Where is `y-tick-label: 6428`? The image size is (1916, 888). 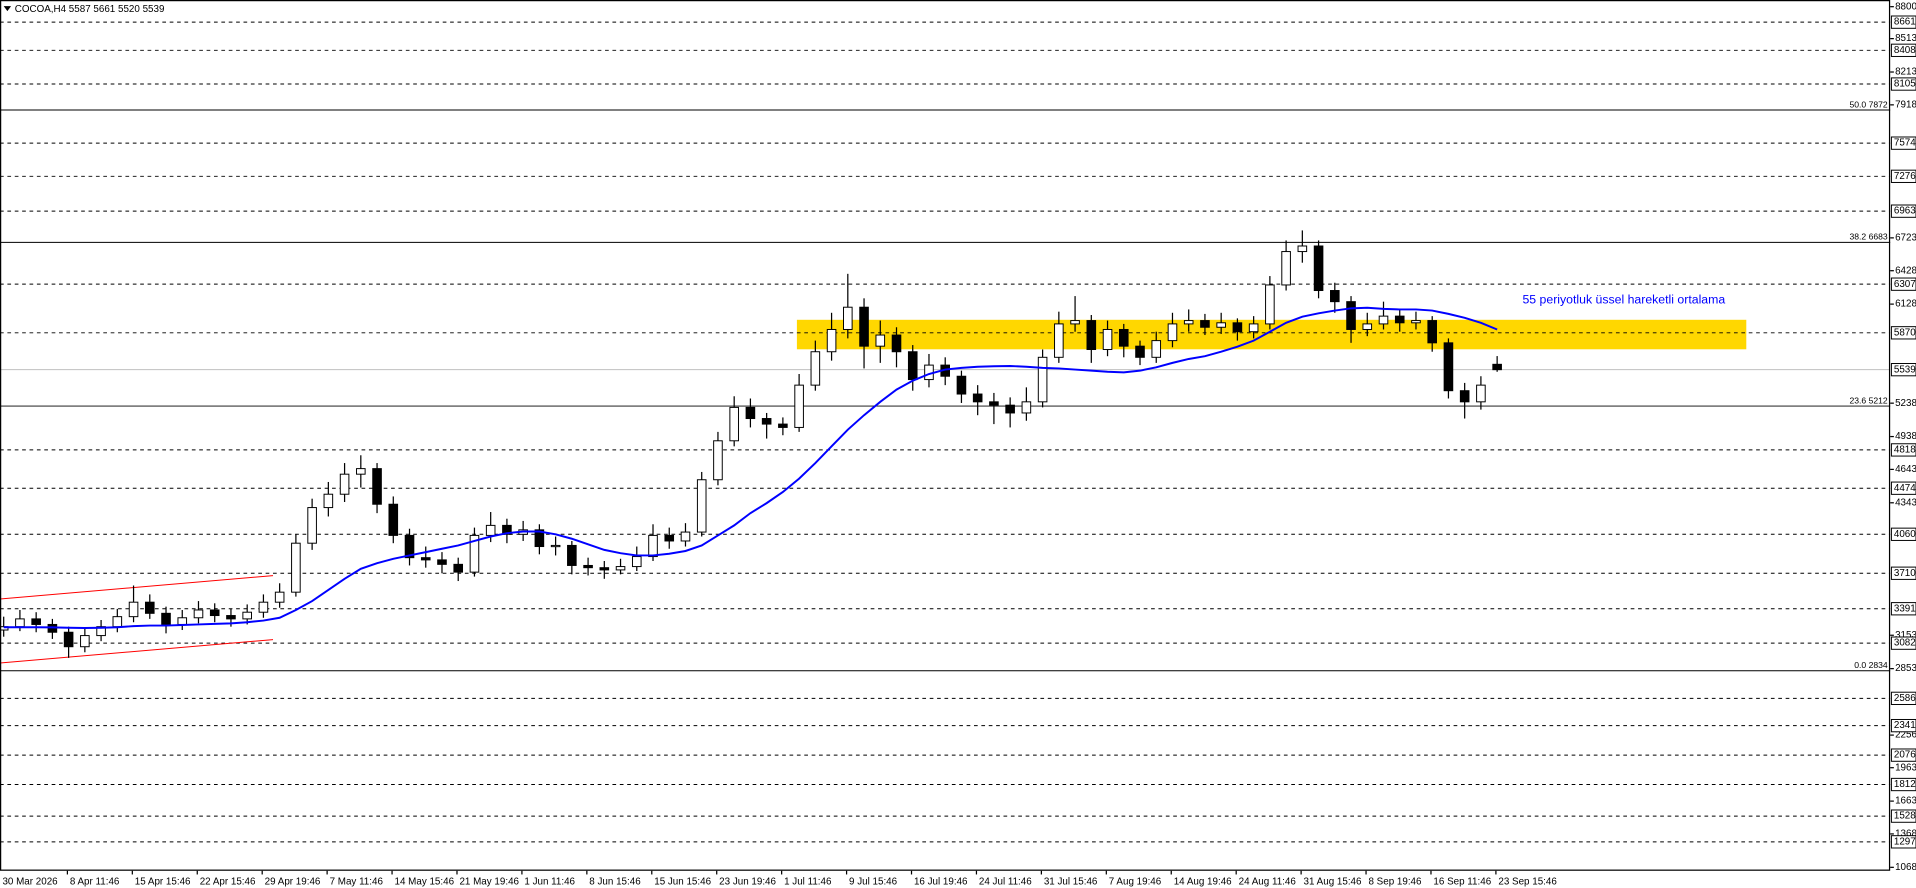 y-tick-label: 6428 is located at coordinates (1905, 270).